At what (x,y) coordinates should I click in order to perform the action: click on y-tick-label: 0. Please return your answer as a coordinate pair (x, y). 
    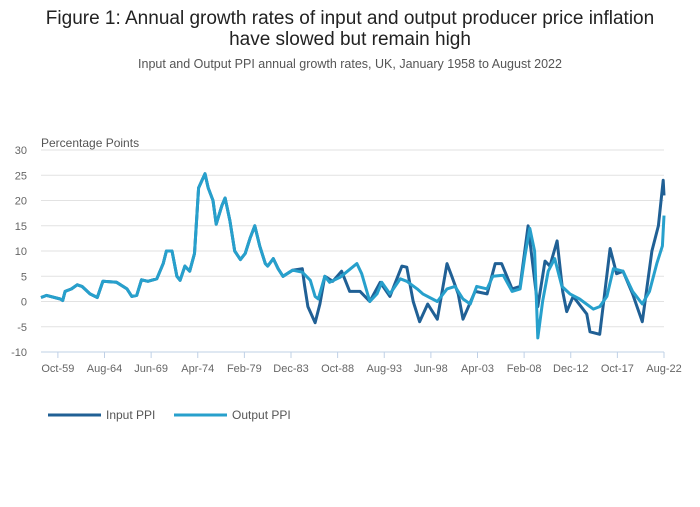
    Looking at the image, I should click on (24, 303).